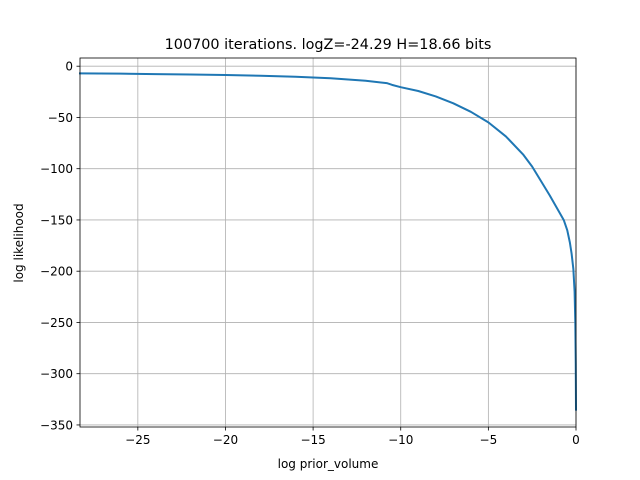 The width and height of the screenshot is (640, 480). What do you see at coordinates (56, 374) in the screenshot?
I see `y-tick-label: −300` at bounding box center [56, 374].